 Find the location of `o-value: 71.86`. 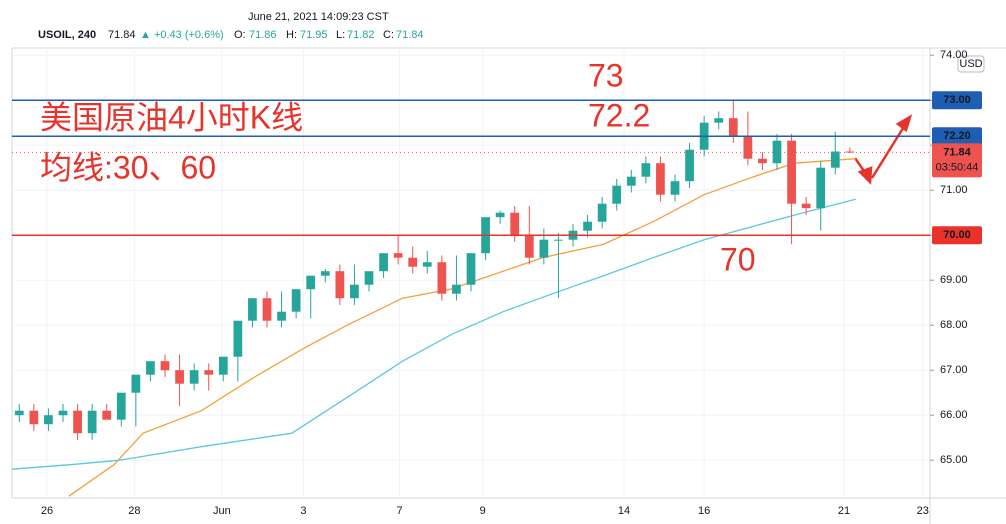

o-value: 71.86 is located at coordinates (263, 35).